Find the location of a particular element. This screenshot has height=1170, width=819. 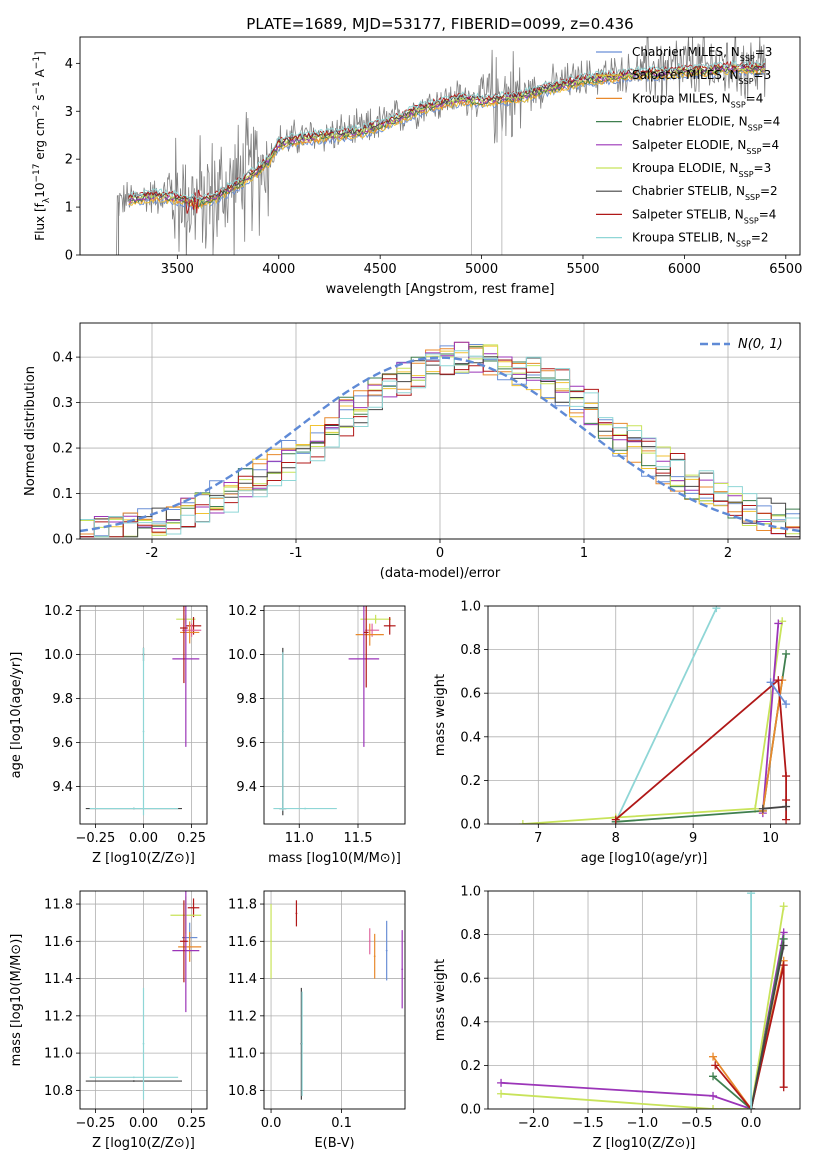

y-tick-label: 0.8 is located at coordinates (470, 650).